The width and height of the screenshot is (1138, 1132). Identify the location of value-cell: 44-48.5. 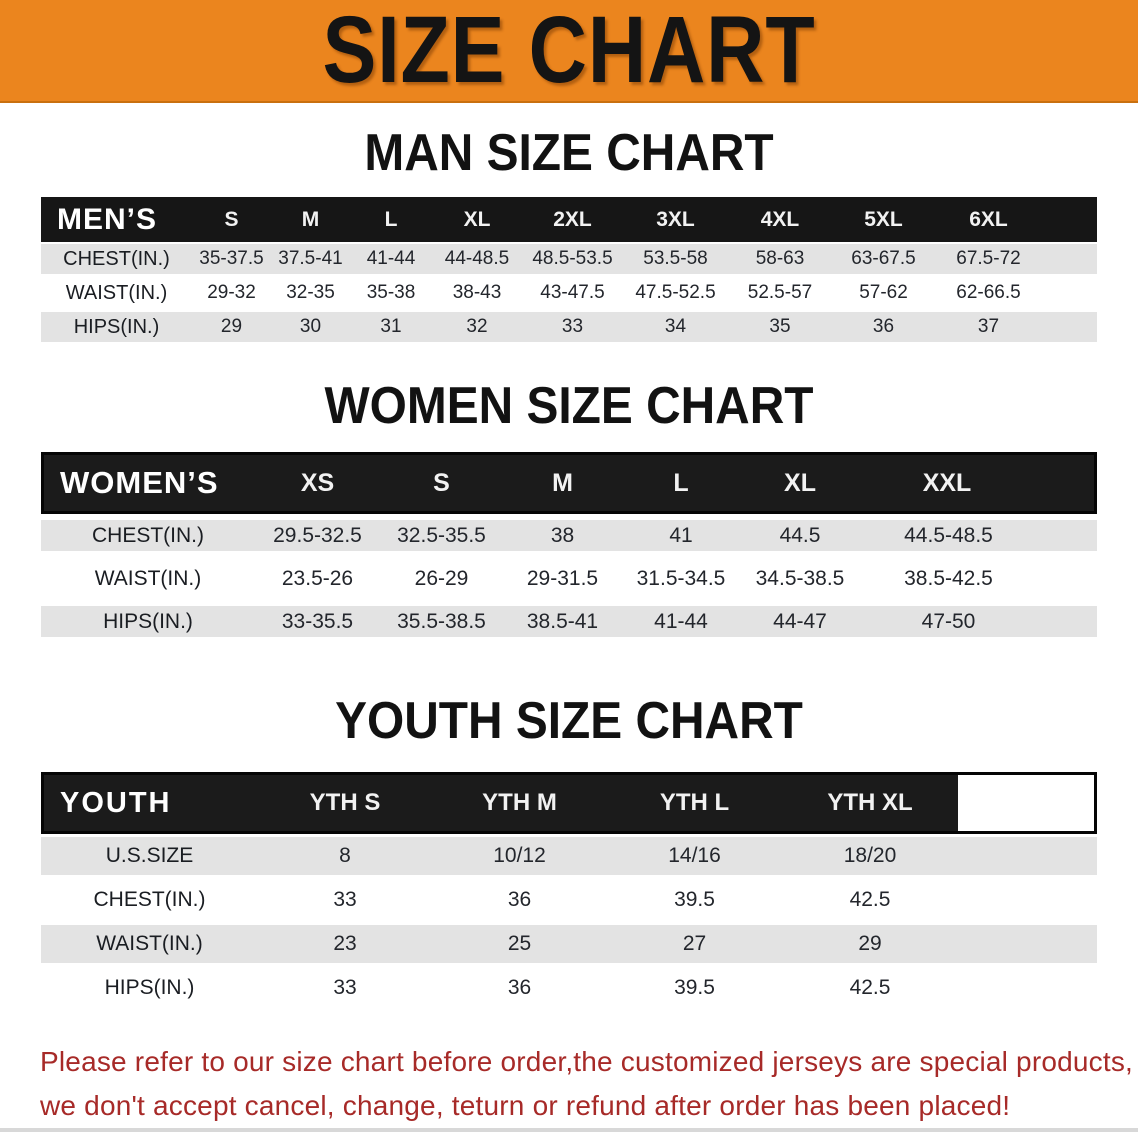
(477, 259).